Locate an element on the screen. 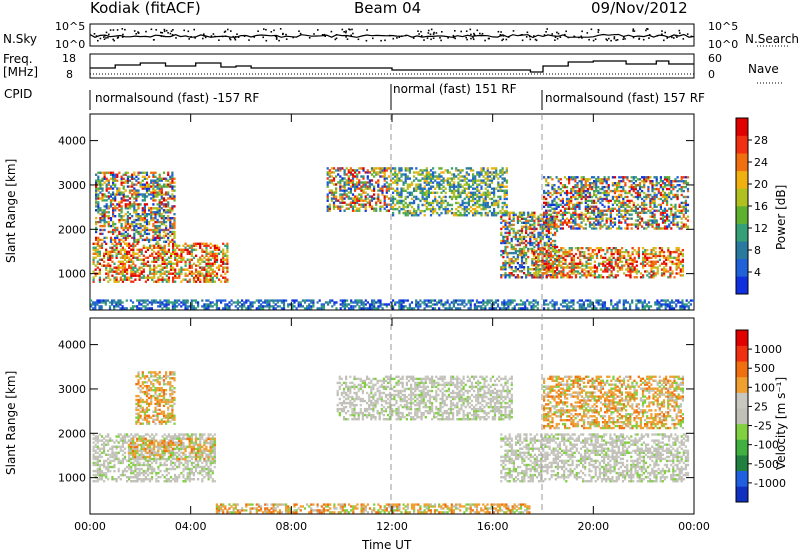  cpid-segment-2: normal (fast) 151 RF is located at coordinates (455, 89).